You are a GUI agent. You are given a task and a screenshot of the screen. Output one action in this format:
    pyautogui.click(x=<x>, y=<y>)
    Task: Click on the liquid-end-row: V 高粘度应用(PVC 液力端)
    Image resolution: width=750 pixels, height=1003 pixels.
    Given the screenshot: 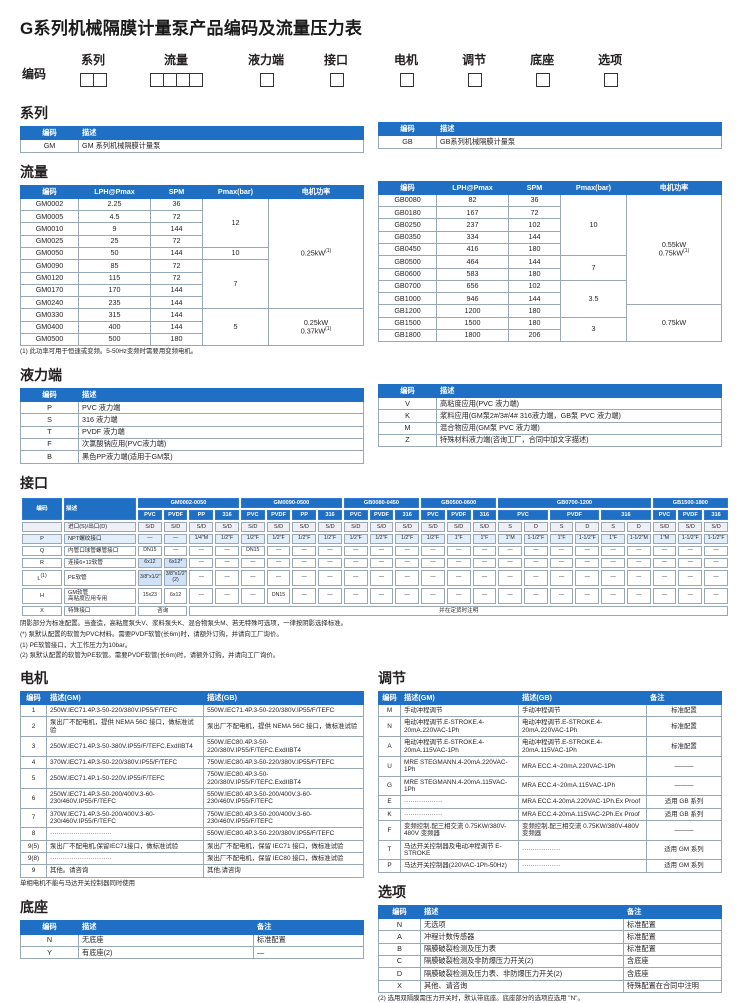 What is the action you would take?
    pyautogui.click(x=550, y=404)
    